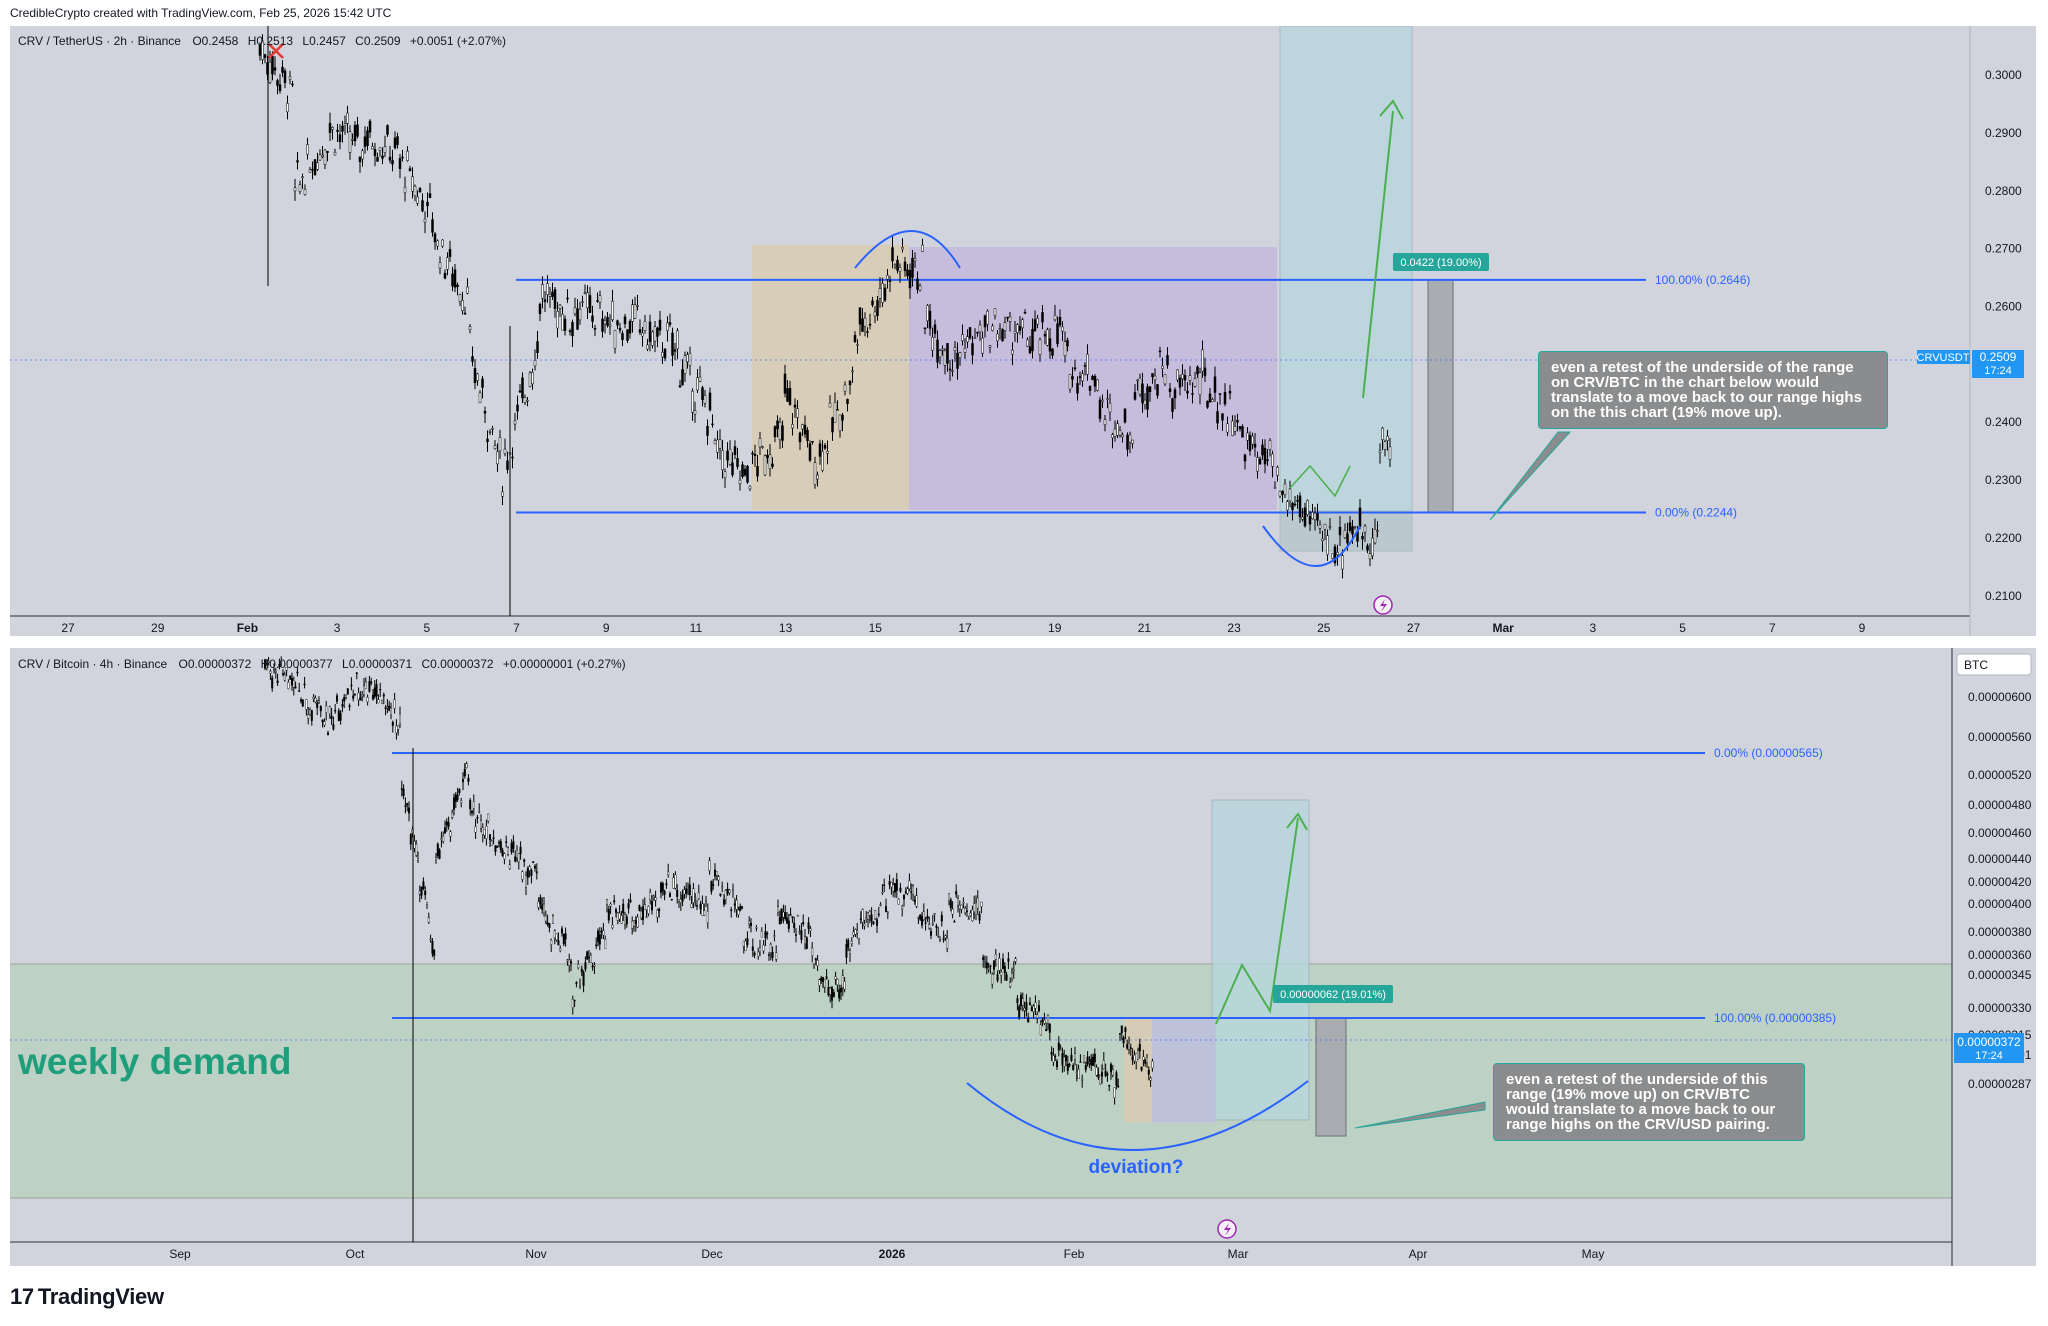 This screenshot has width=2048, height=1326. What do you see at coordinates (1138, 1070) in the screenshot?
I see `range-box-tan` at bounding box center [1138, 1070].